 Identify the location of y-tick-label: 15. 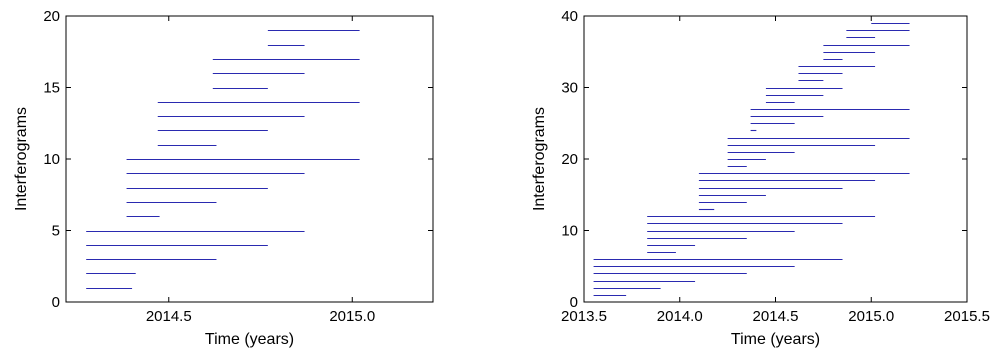
(51, 88).